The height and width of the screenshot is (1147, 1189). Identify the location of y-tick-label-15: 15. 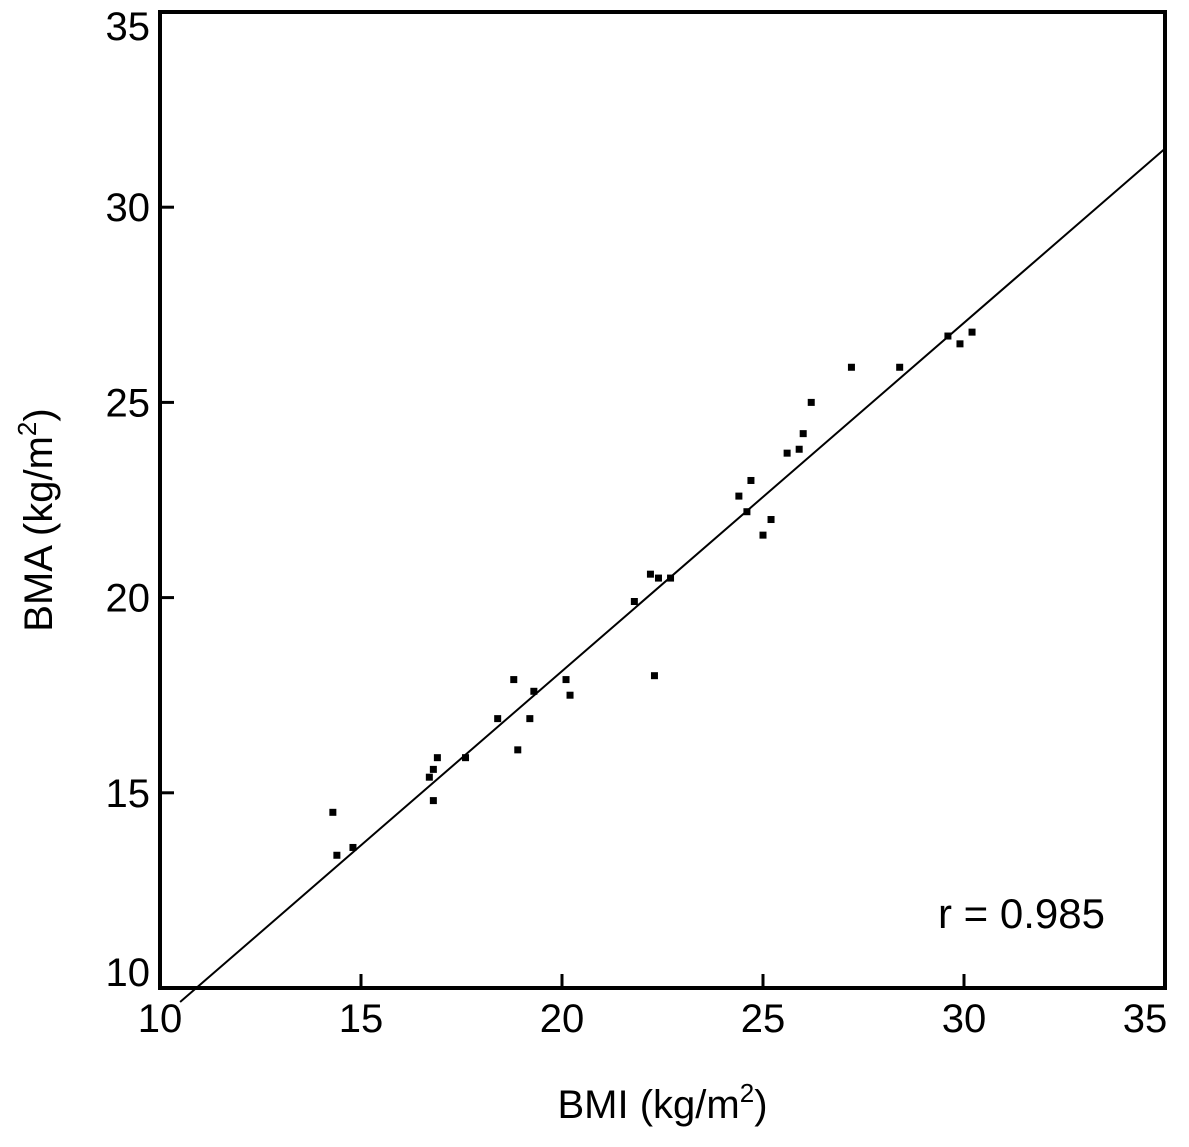
(128, 794).